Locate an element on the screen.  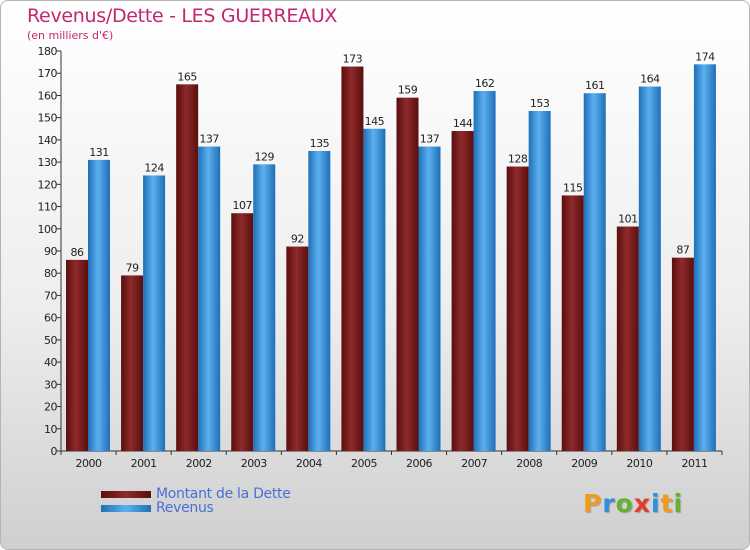
logo-letter: r is located at coordinates (609, 503).